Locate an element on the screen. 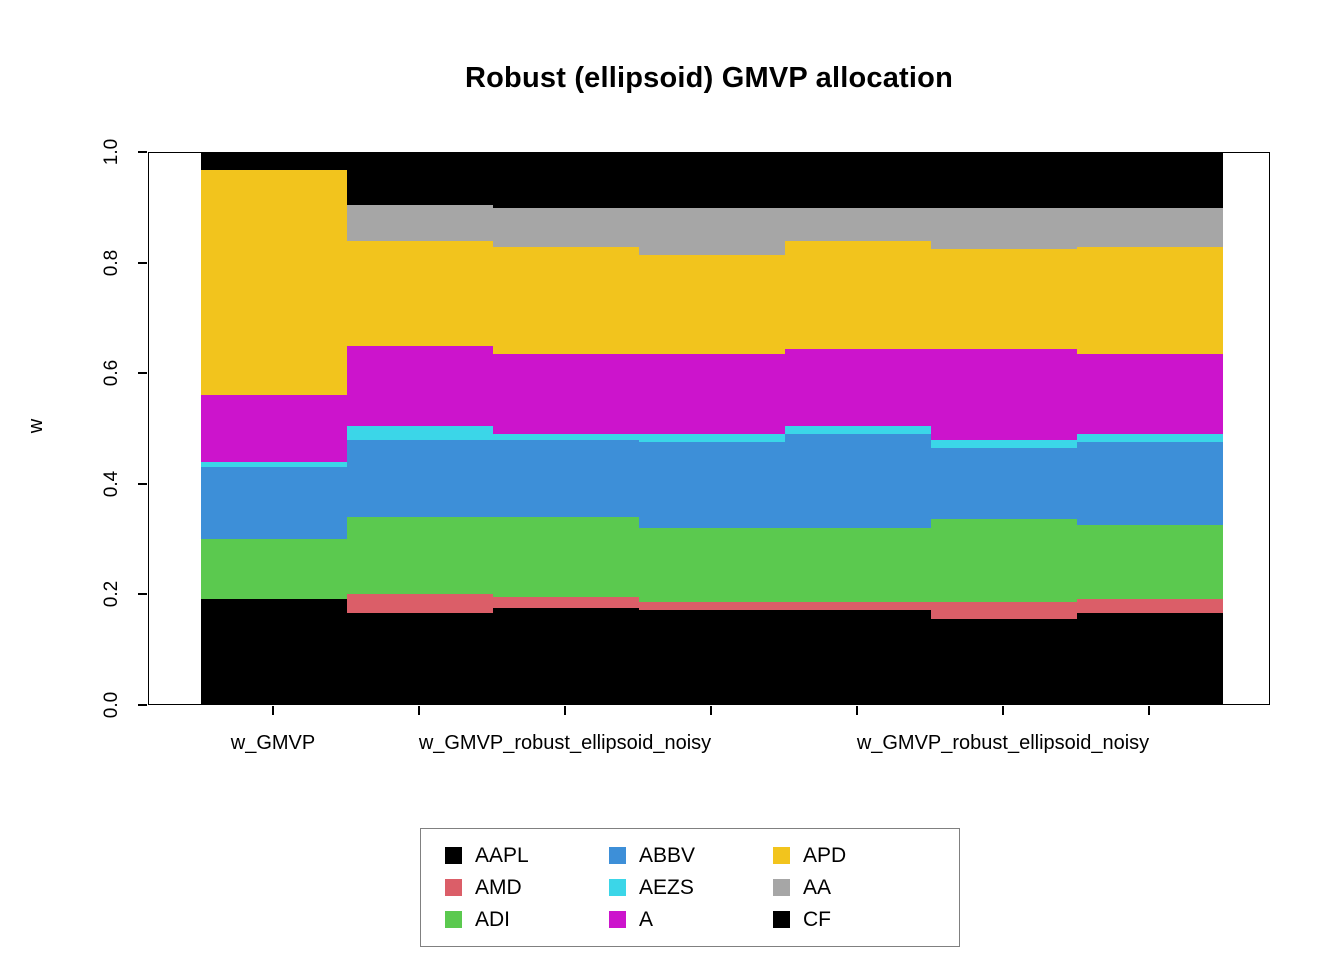 This screenshot has width=1344, height=960. x-tick-label: w_GMVP is located at coordinates (273, 743).